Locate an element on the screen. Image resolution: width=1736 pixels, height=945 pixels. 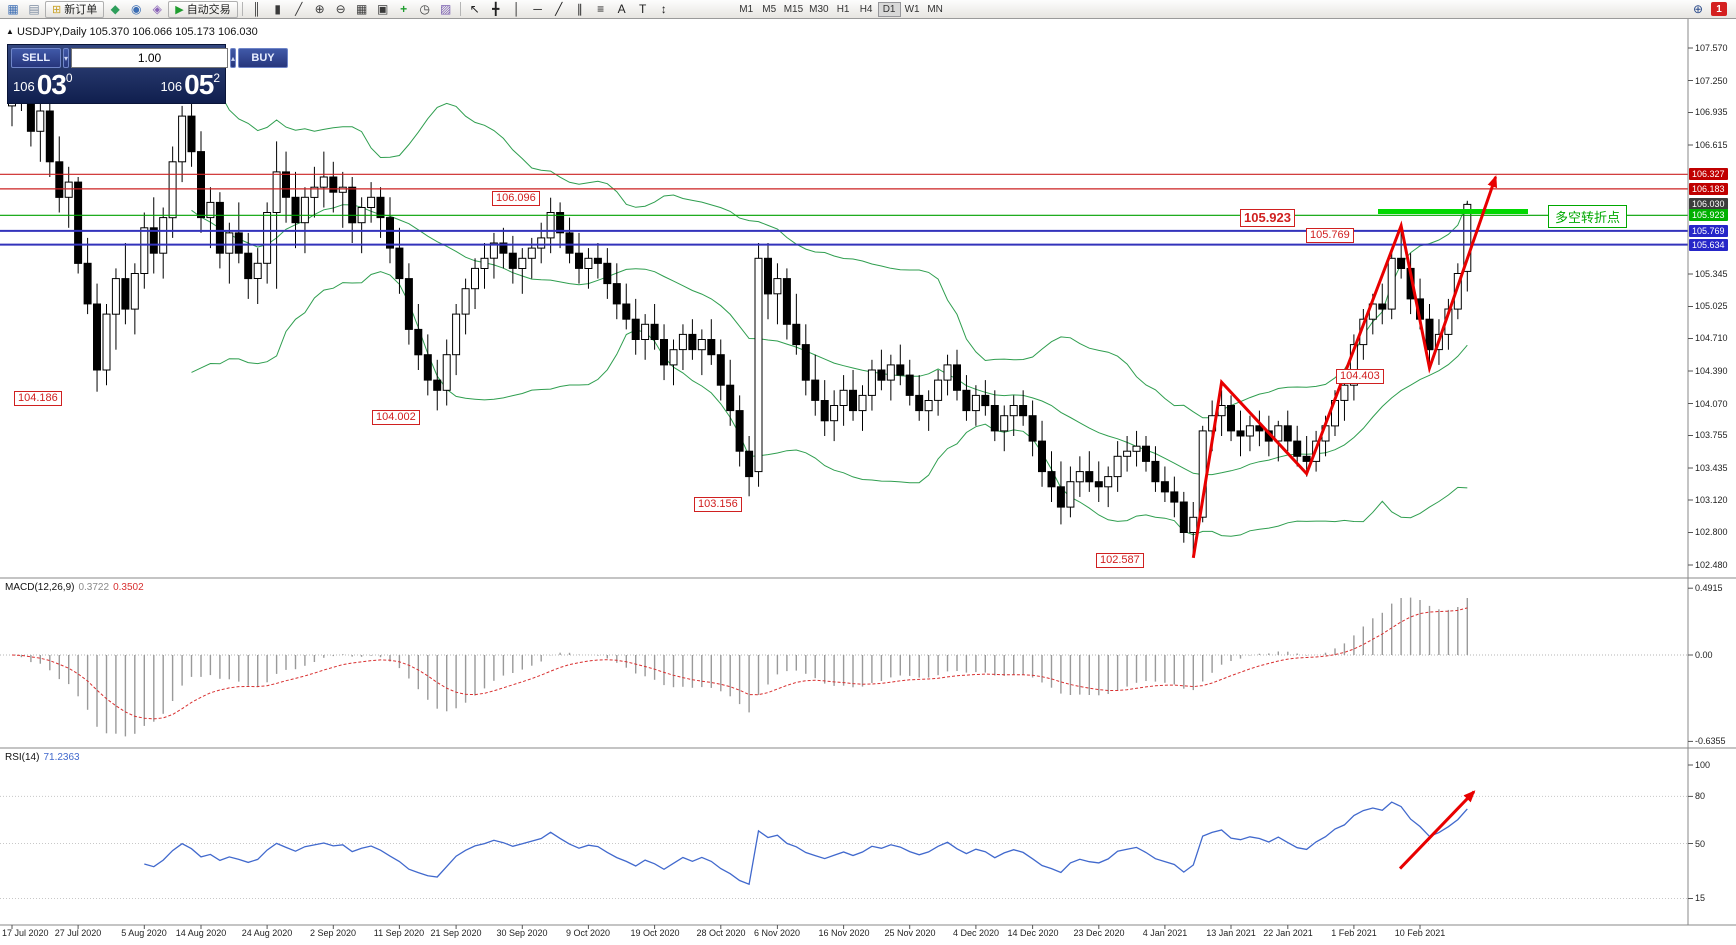
price-annotation: 104.002 is located at coordinates (396, 417).